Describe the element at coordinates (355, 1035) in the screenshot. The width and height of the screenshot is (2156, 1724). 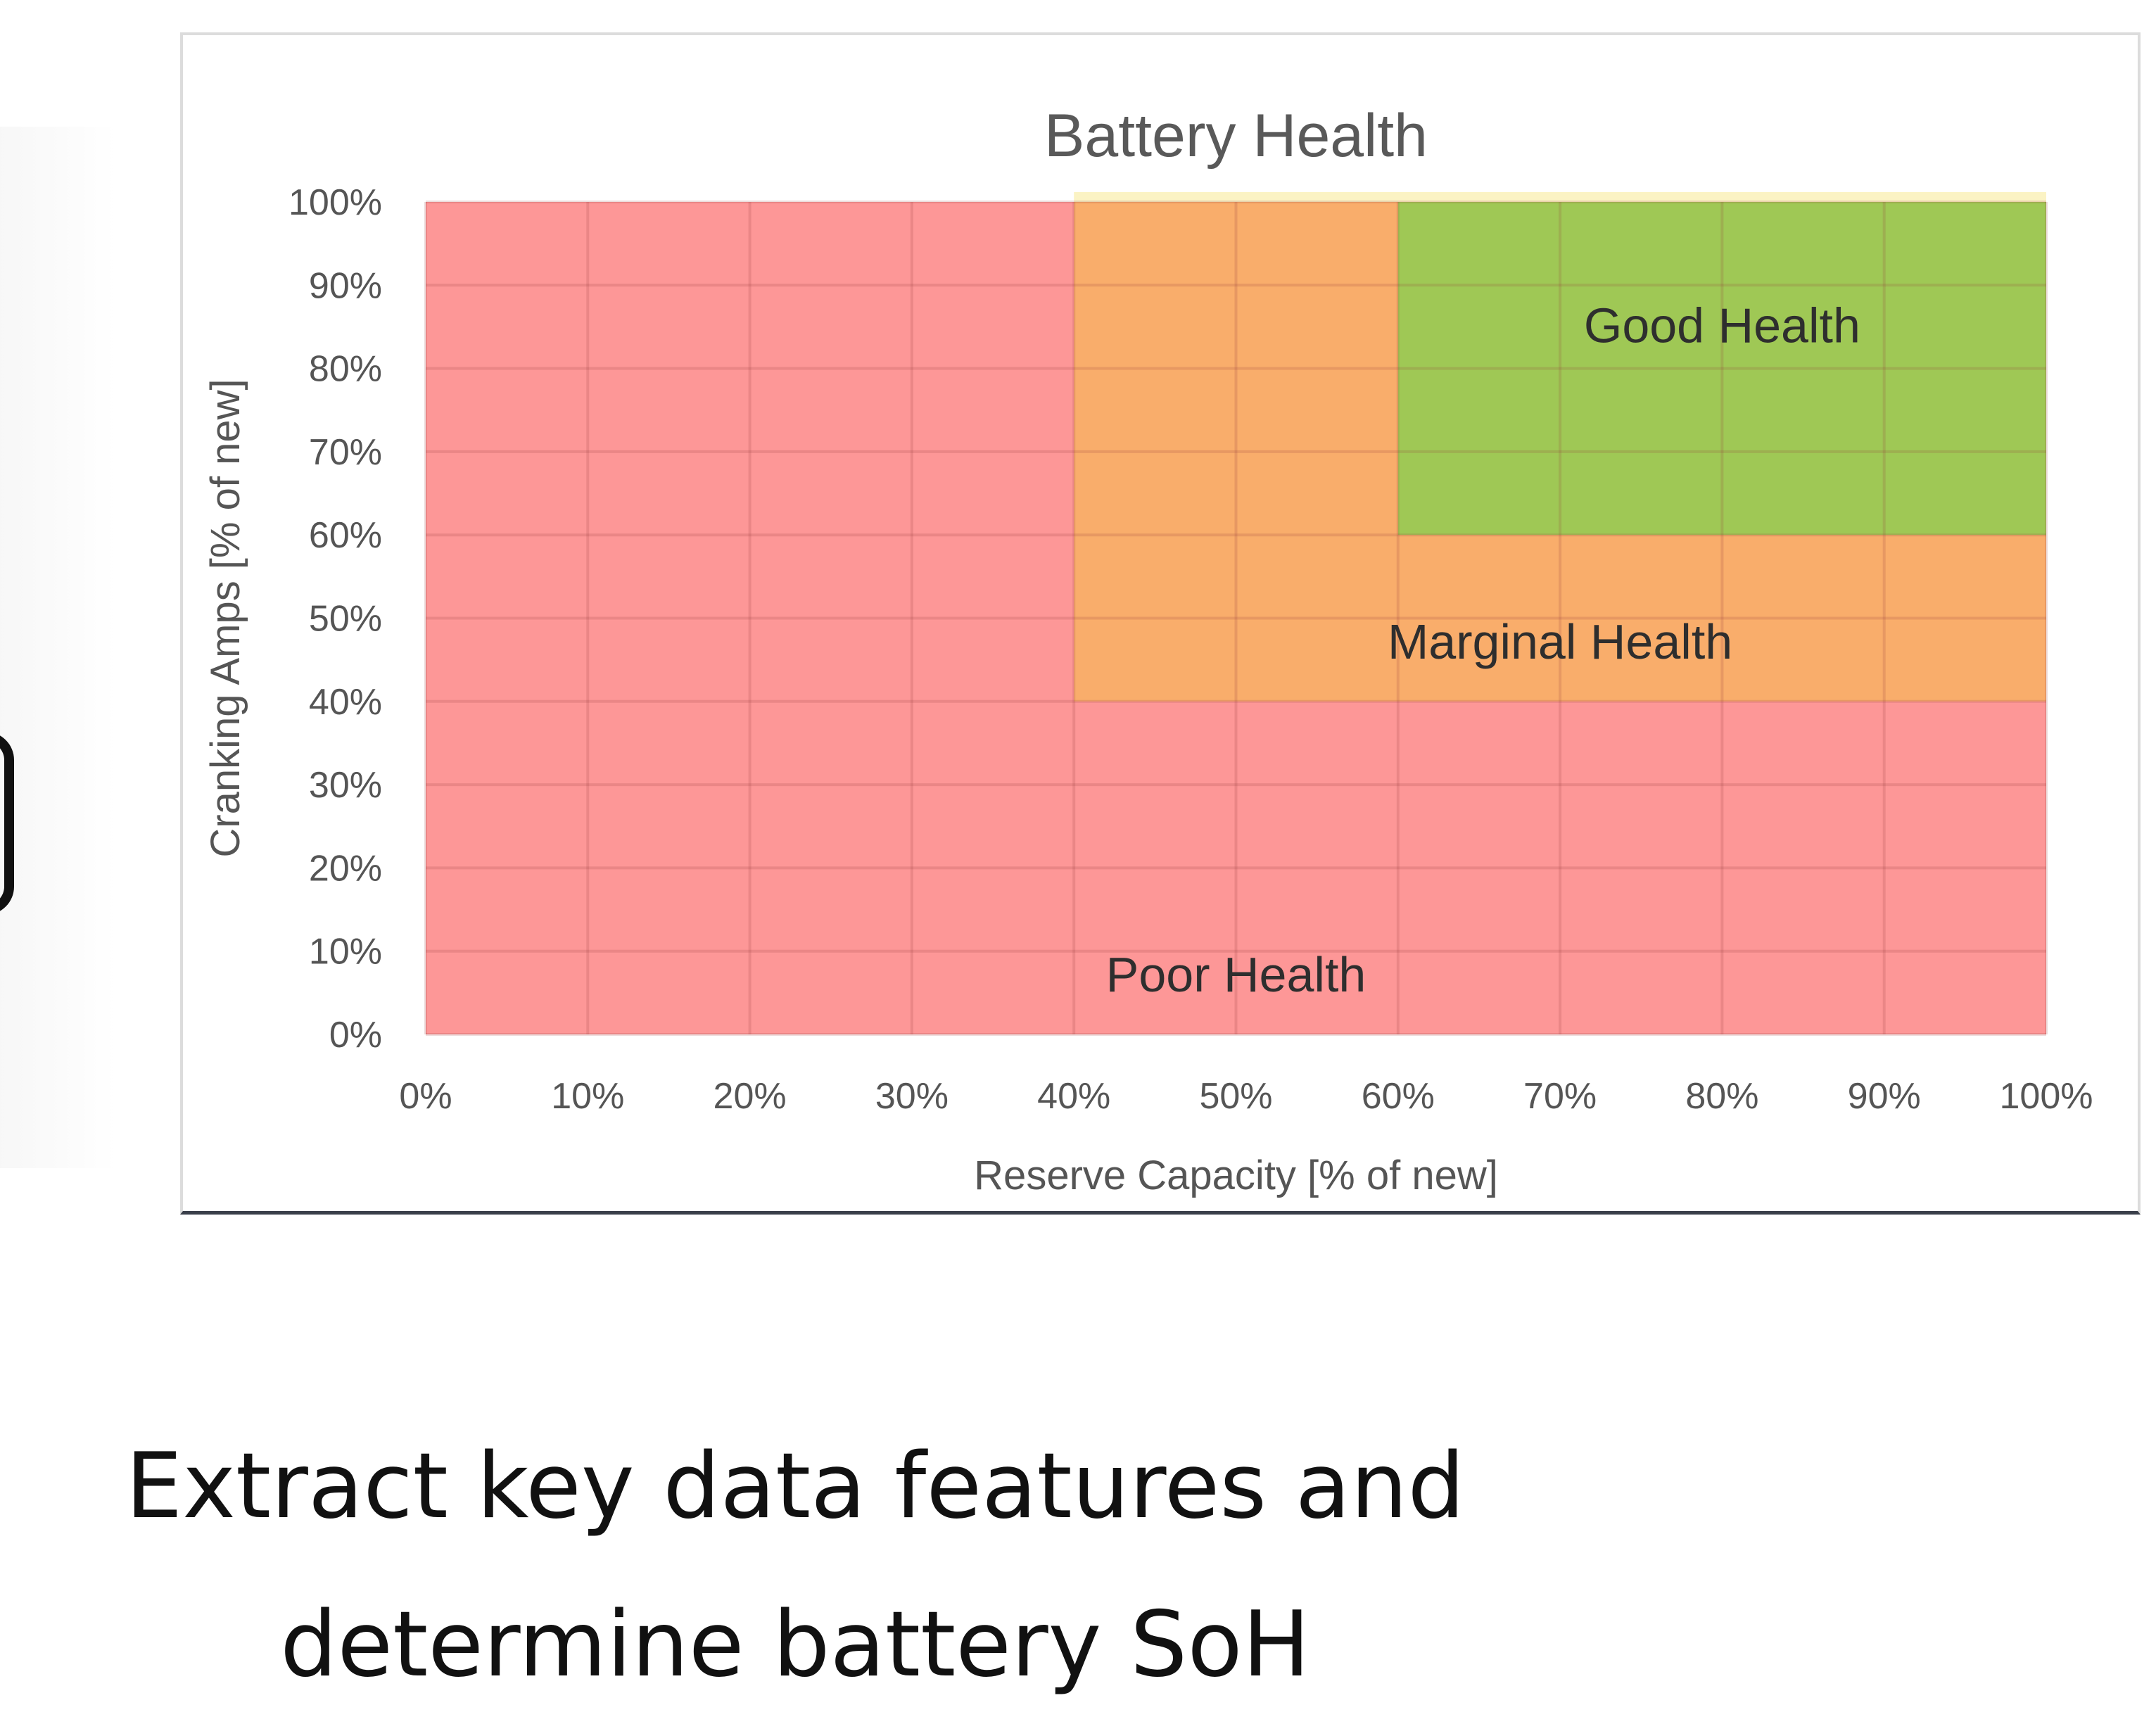
I see `y-tick-label: 0%` at that location.